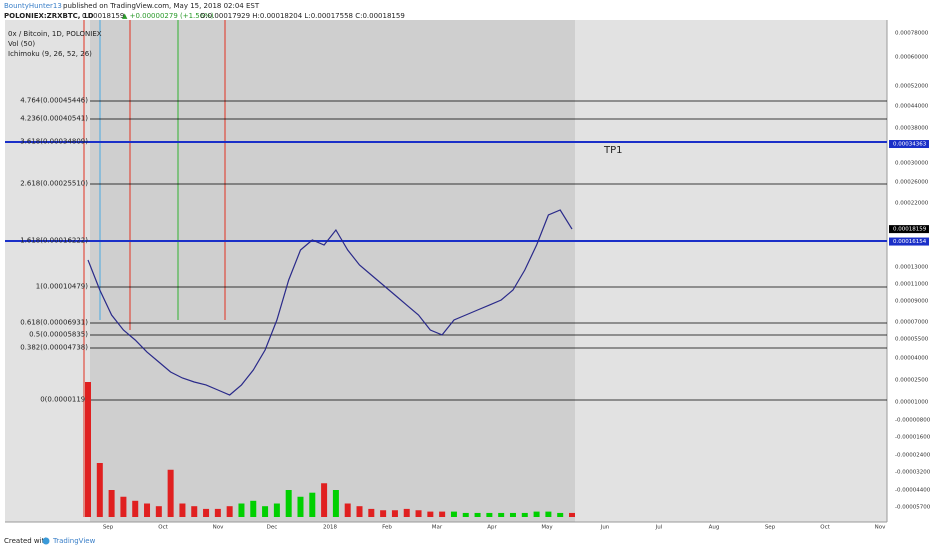 This screenshot has width=932, height=550. Describe the element at coordinates (659, 528) in the screenshot. I see `x-tick-label: Jul` at that location.